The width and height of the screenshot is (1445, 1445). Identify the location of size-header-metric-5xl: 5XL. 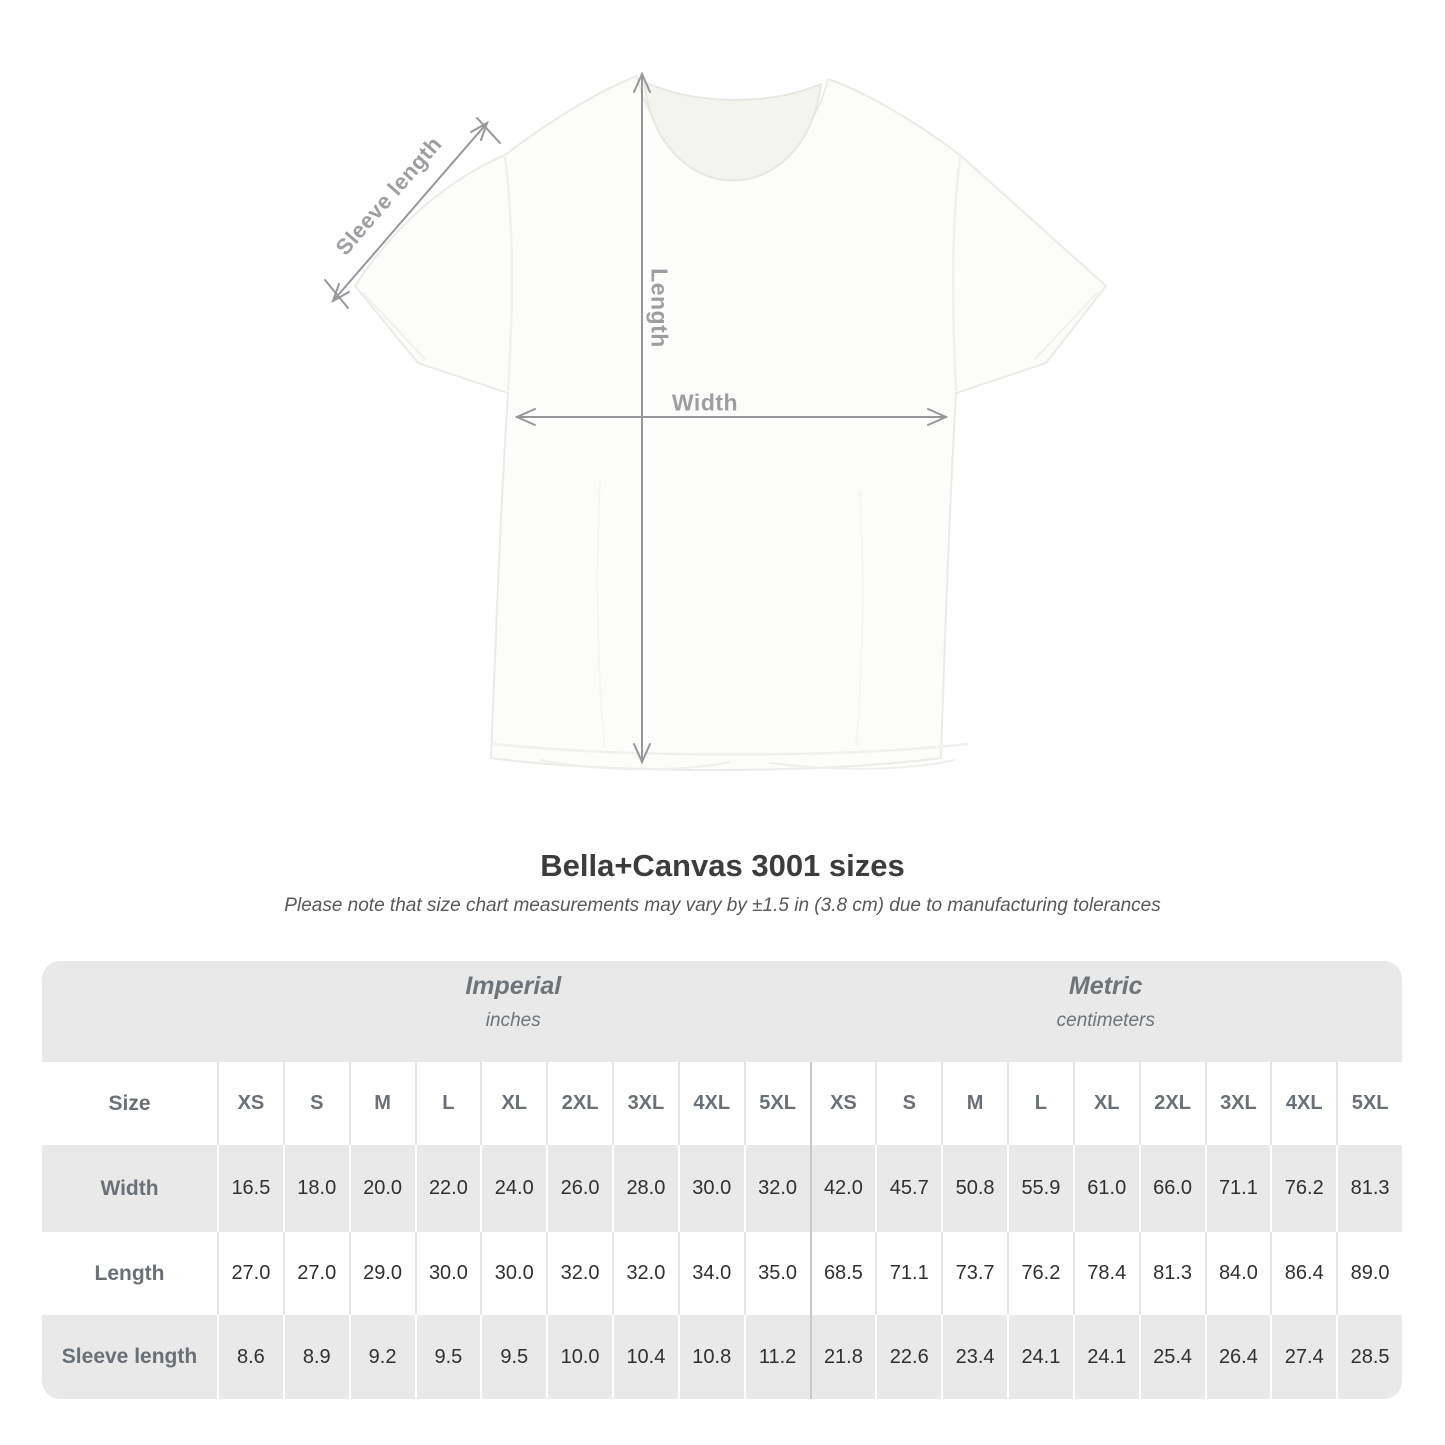
(1369, 1103).